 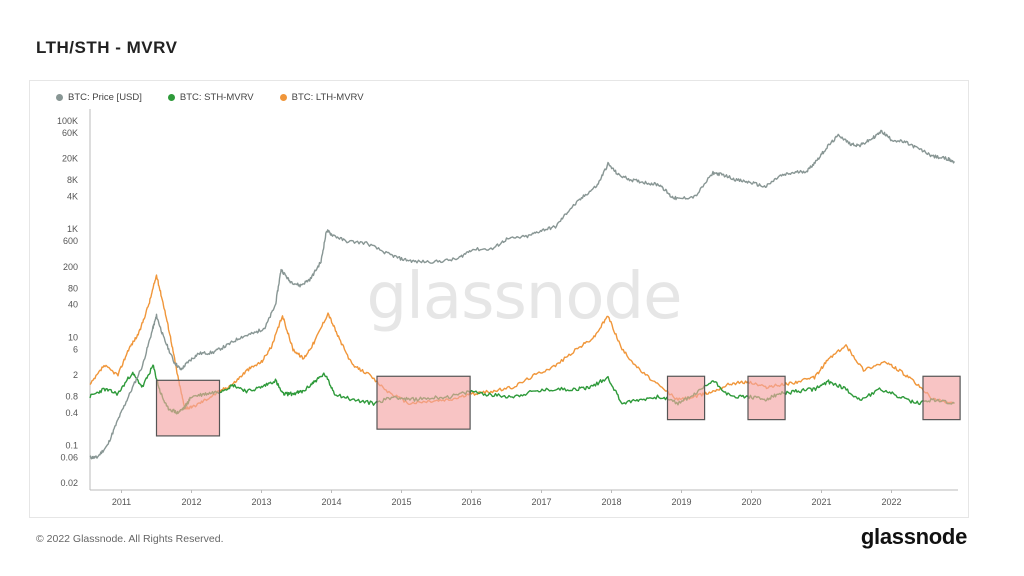 I want to click on y-tick-label: 0.4, so click(x=71, y=413).